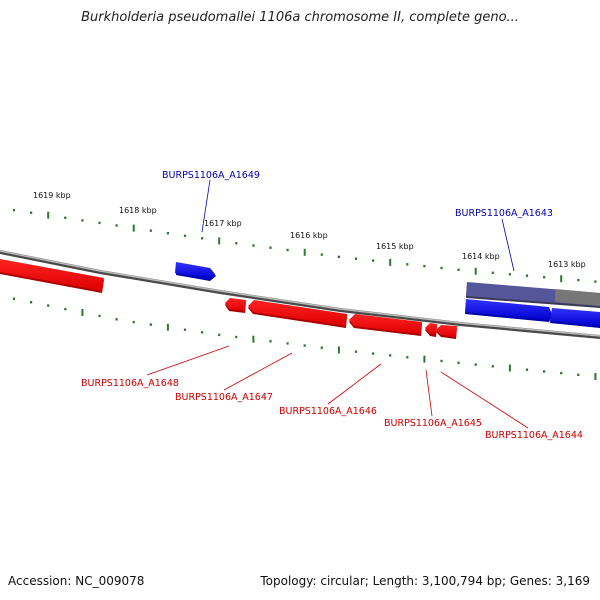  What do you see at coordinates (224, 397) in the screenshot?
I see `gene-label-a1647: BURPS1106A_A1647` at bounding box center [224, 397].